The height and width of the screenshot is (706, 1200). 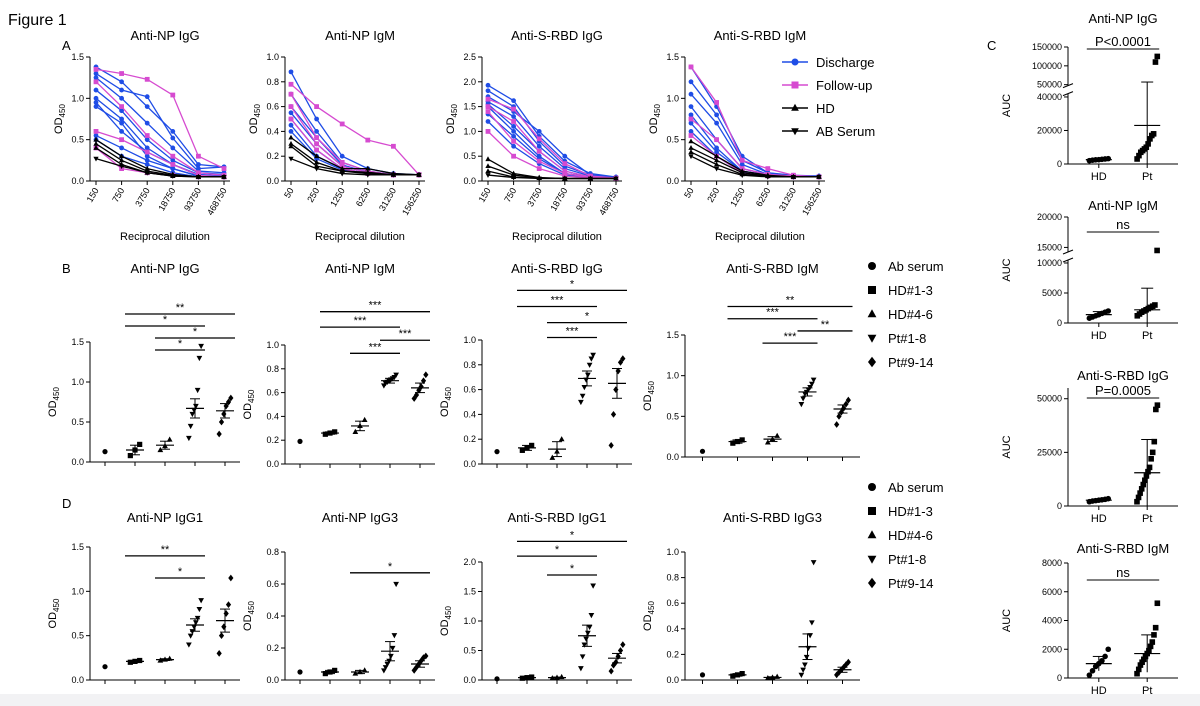 What do you see at coordinates (160, 125) in the screenshot?
I see `series-line-discharge` at bounding box center [160, 125].